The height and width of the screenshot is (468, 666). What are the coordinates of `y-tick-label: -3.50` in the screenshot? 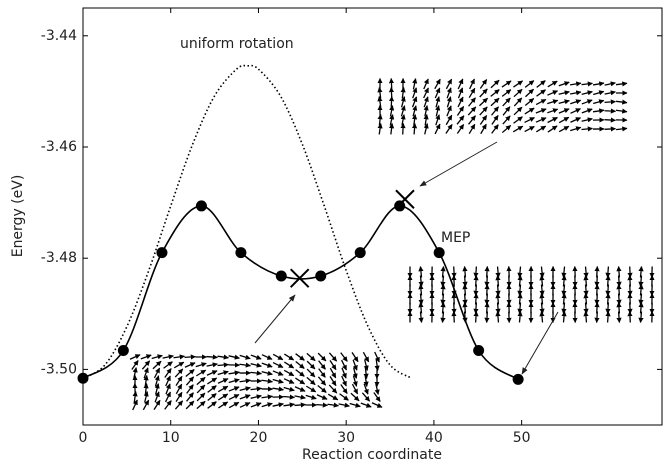 It's located at (59, 369).